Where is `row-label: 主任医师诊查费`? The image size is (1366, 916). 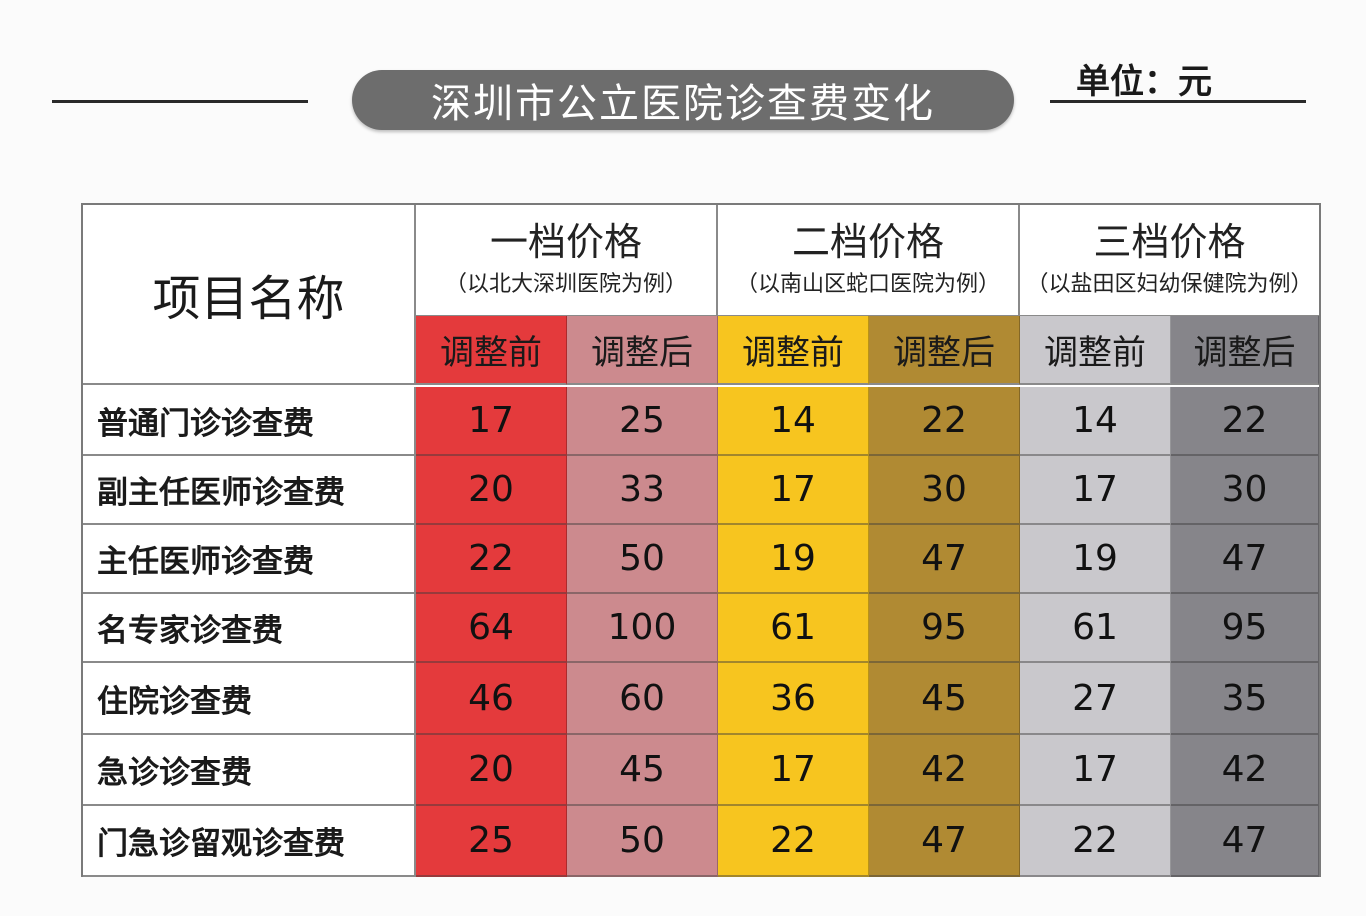
row-label: 主任医师诊查费 is located at coordinates (249, 559).